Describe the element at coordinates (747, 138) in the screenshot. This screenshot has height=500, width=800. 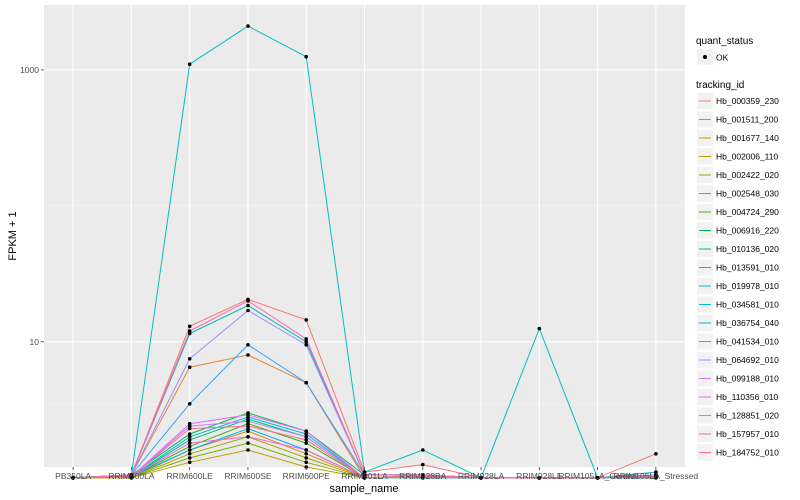
I see `legend-label: Hb_001677_140` at that location.